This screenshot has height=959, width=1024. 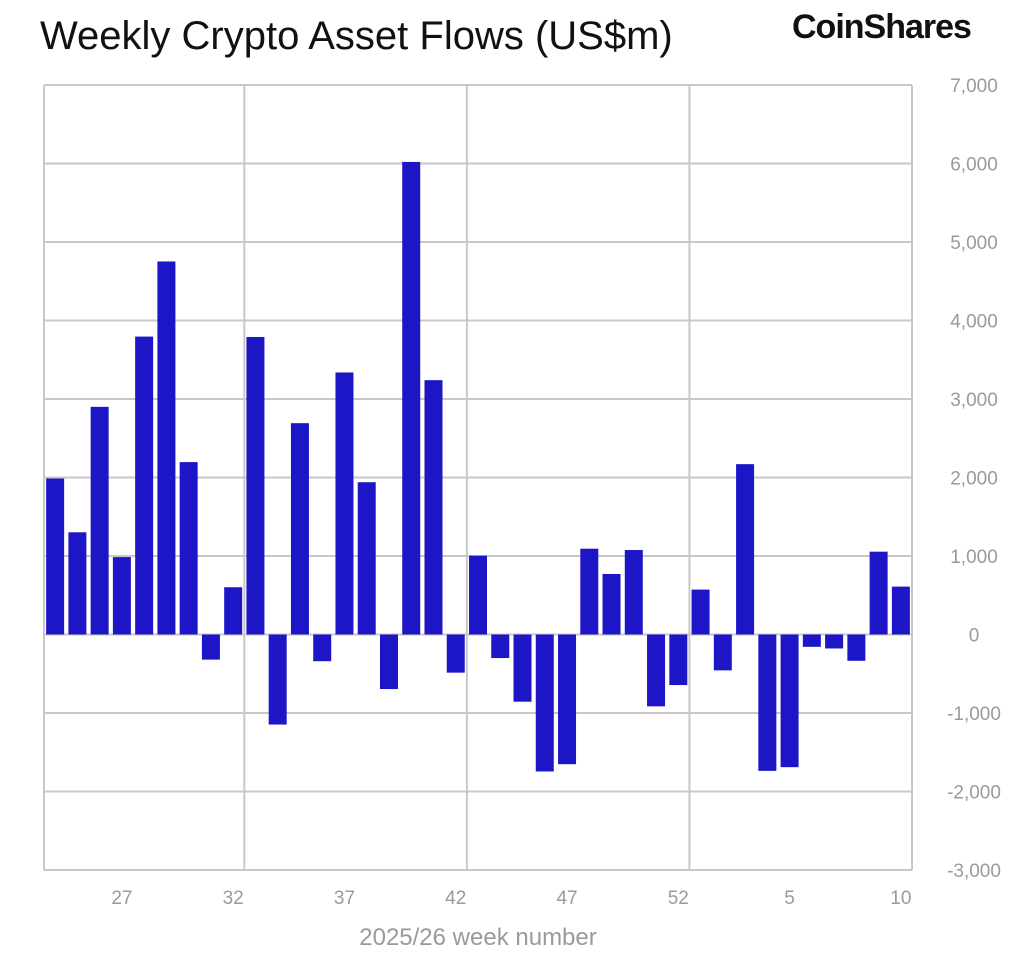 I want to click on coinshares-logo: CoinShares, so click(x=882, y=27).